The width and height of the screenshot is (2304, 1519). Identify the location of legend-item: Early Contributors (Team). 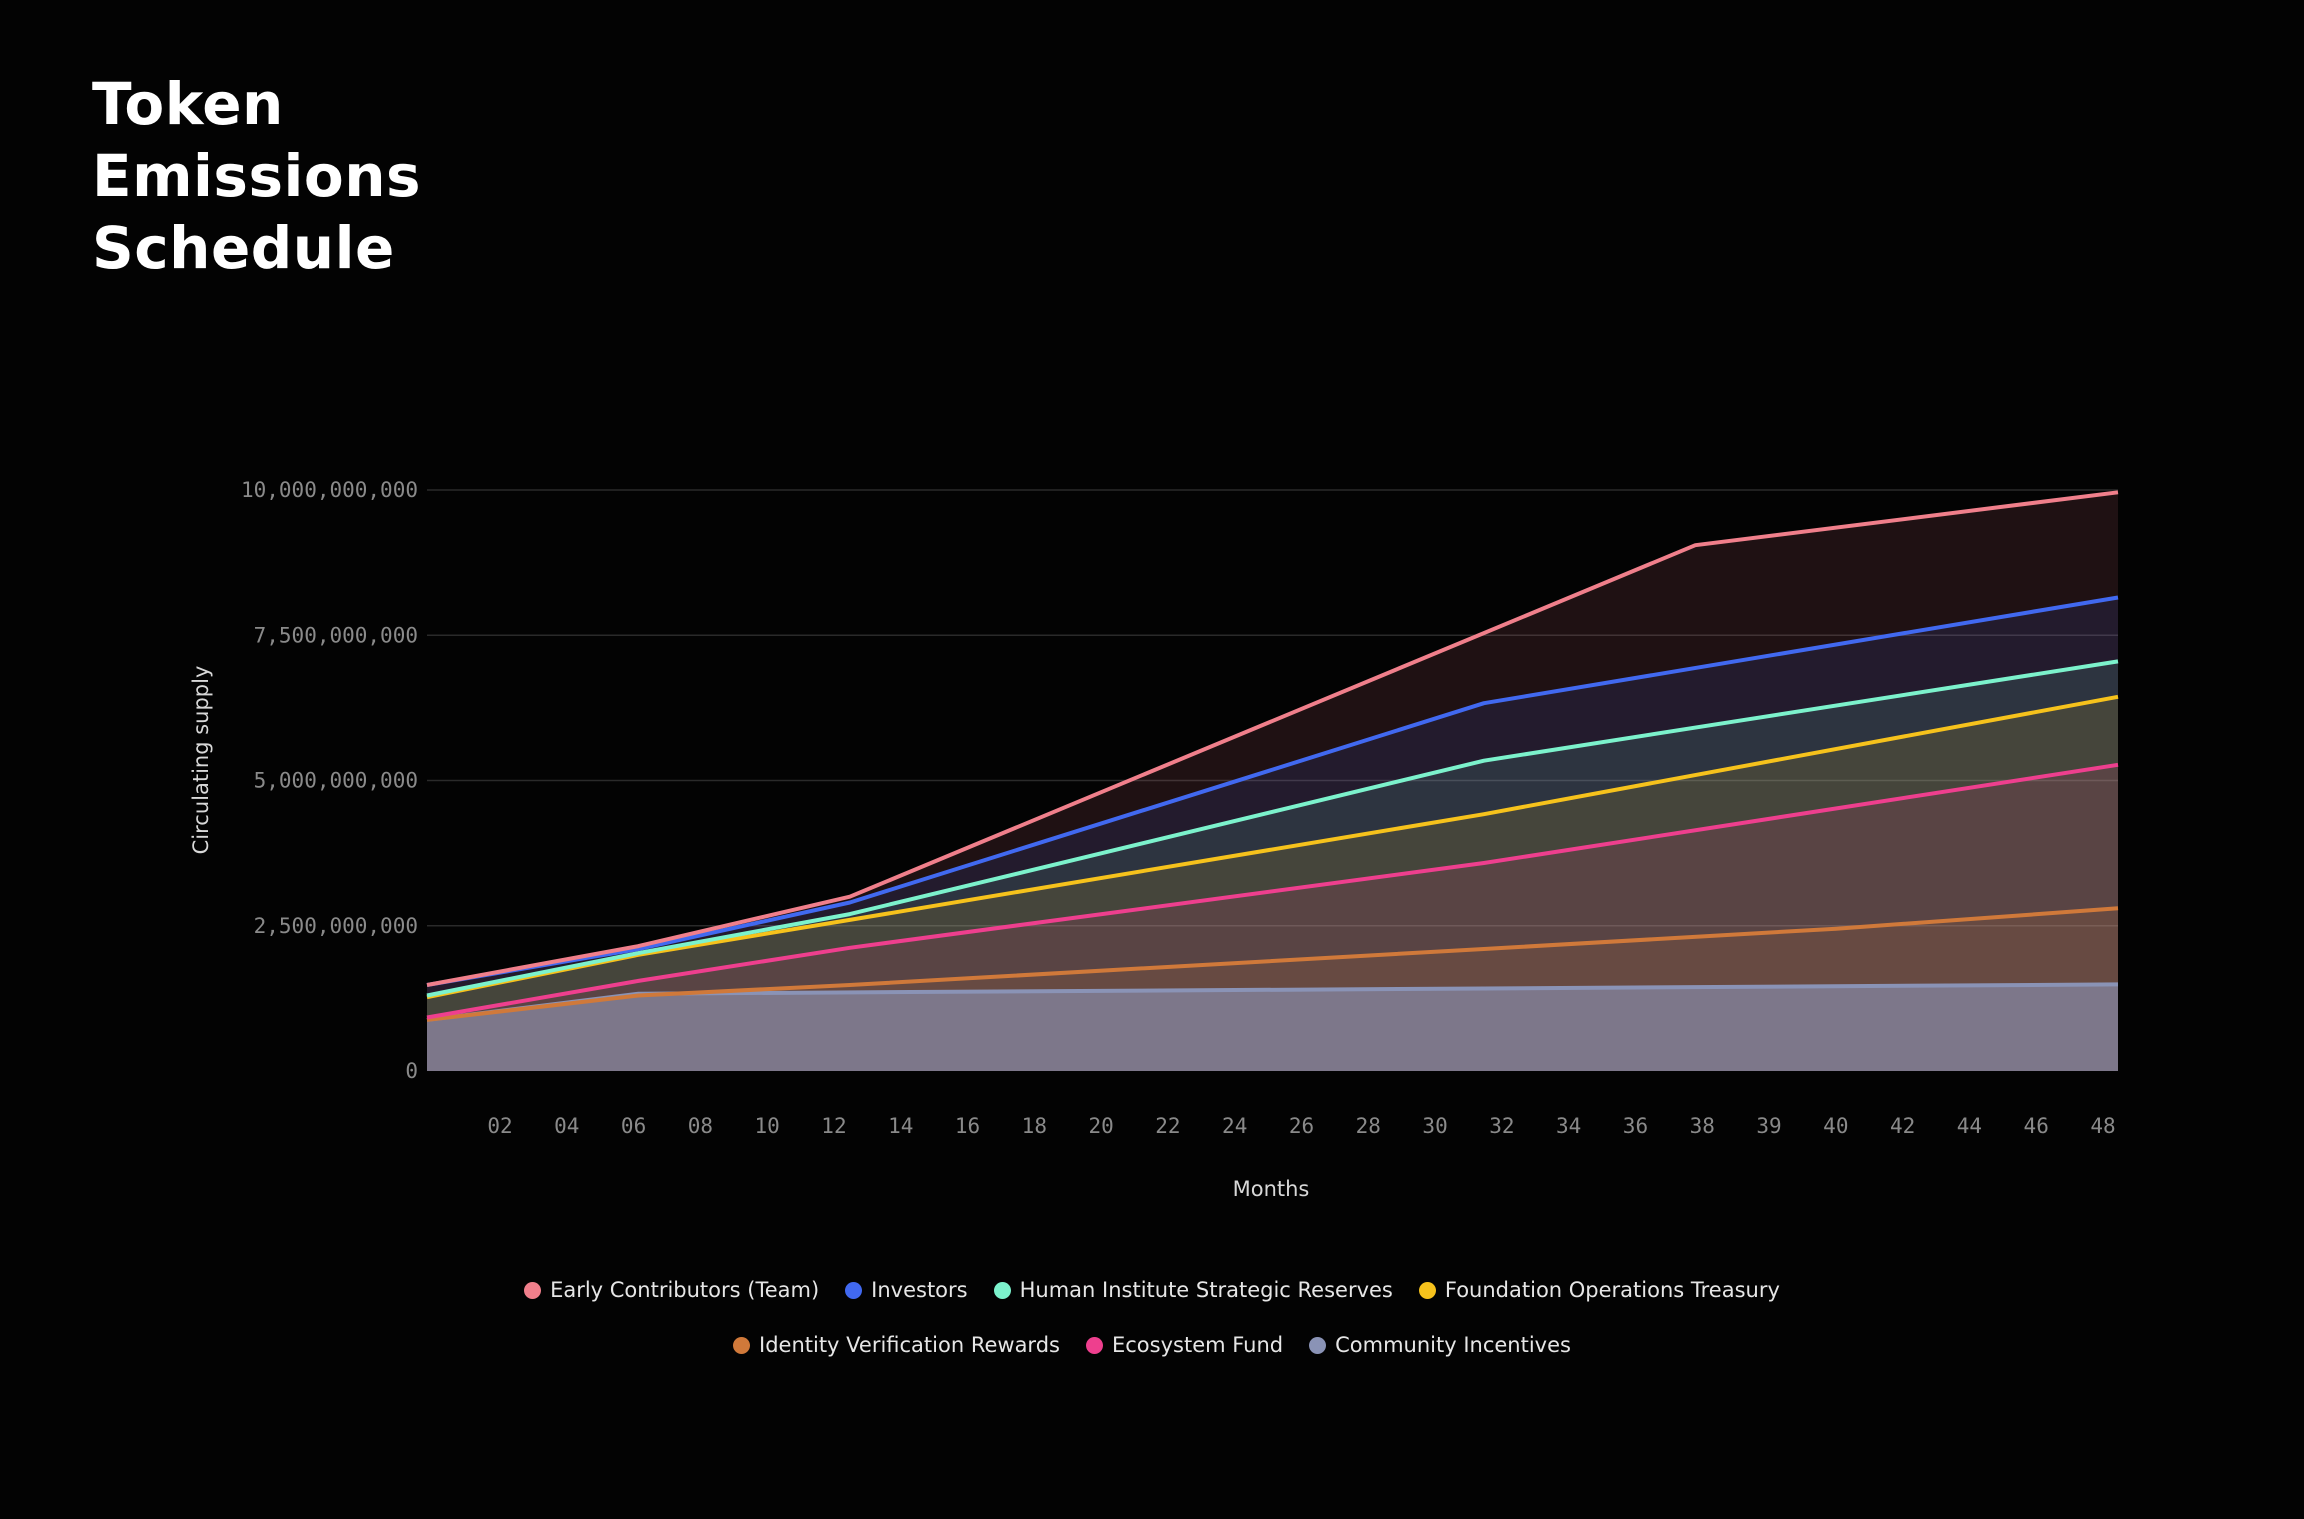
(671, 1290).